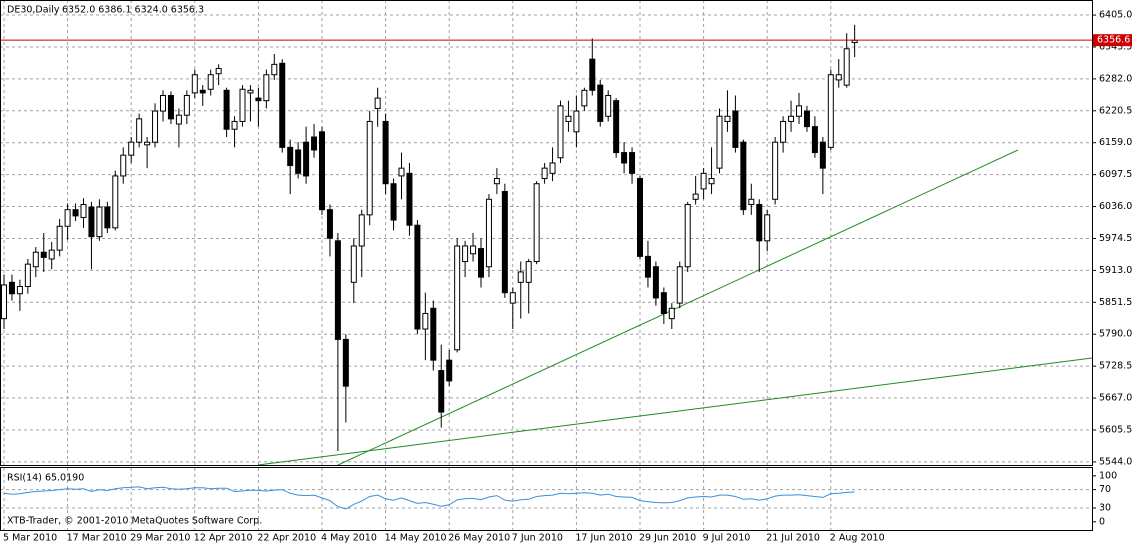  What do you see at coordinates (45, 478) in the screenshot?
I see `rsi-title: RSI(14) 65.0190` at bounding box center [45, 478].